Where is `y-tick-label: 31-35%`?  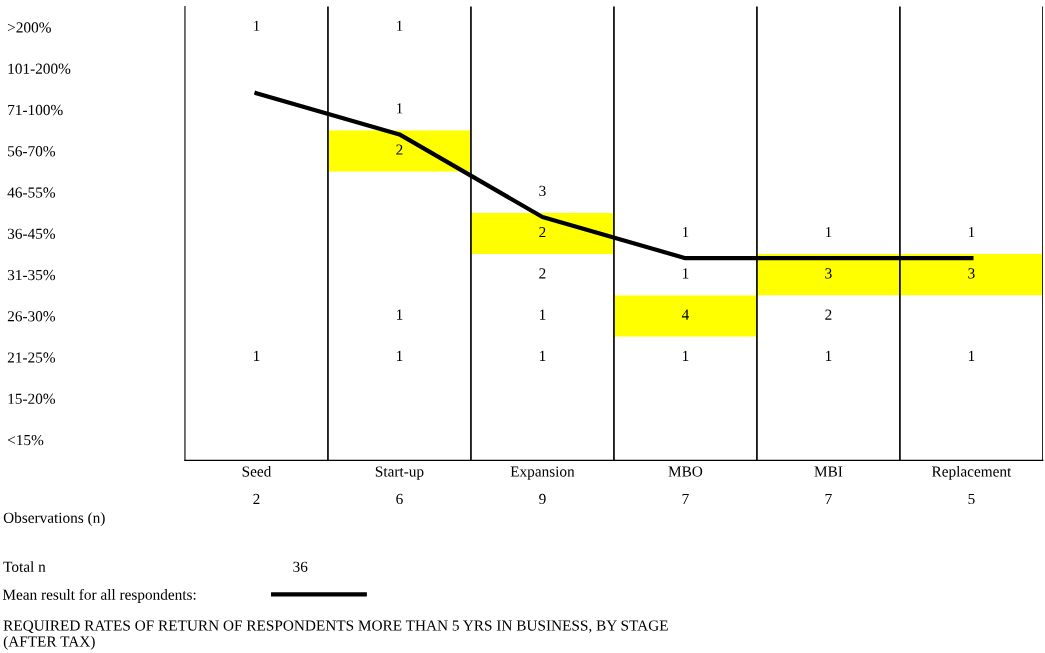
y-tick-label: 31-35% is located at coordinates (31, 275).